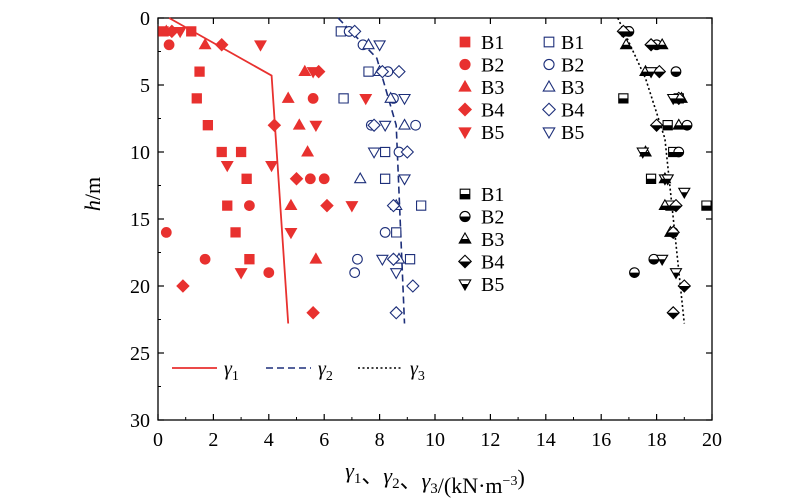  I want to click on x-axis-title: γ1、γ2、γ3/(kN·m−3), so click(435, 478).